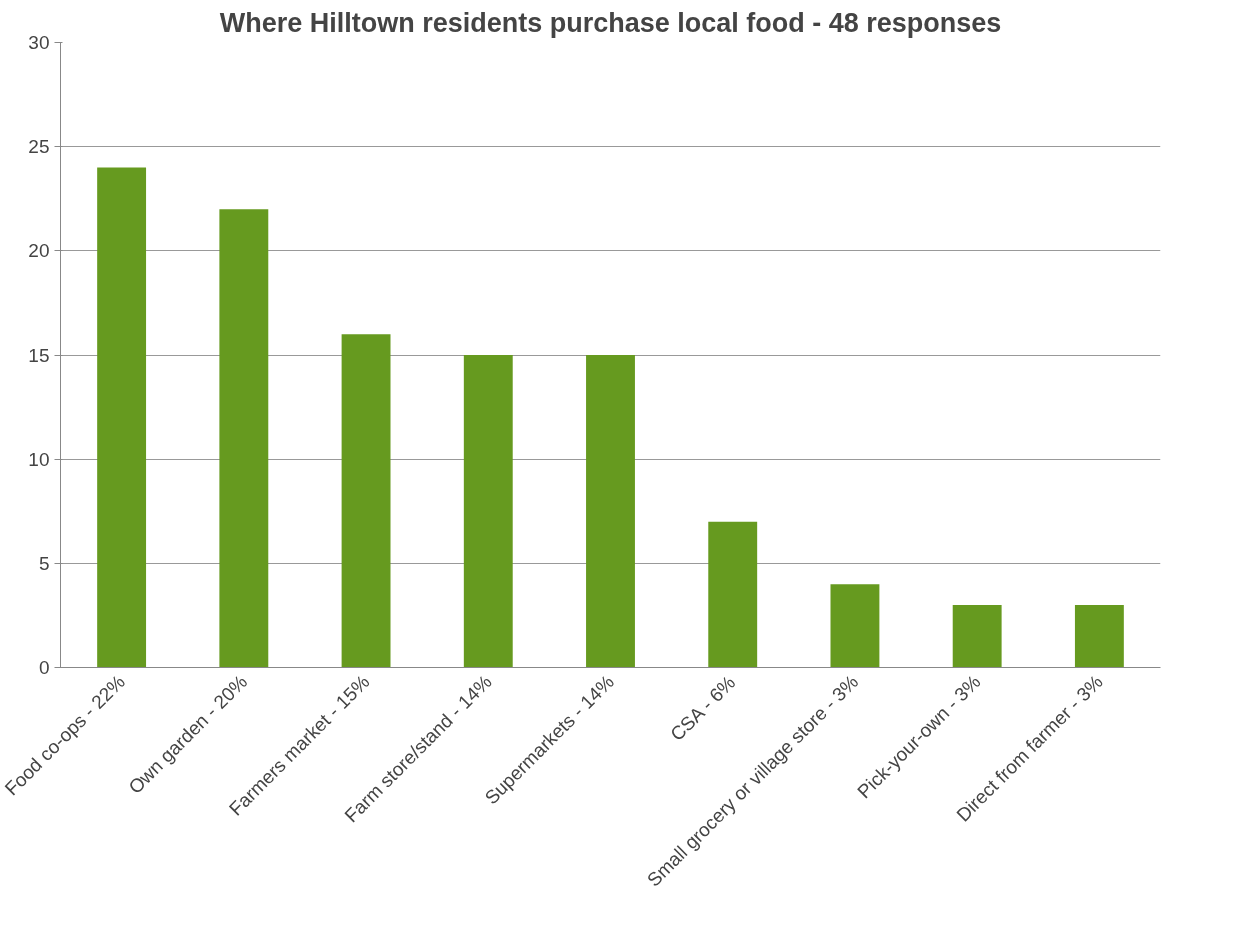 The width and height of the screenshot is (1238, 930). Describe the element at coordinates (39, 251) in the screenshot. I see `y-tick-label: 20` at that location.